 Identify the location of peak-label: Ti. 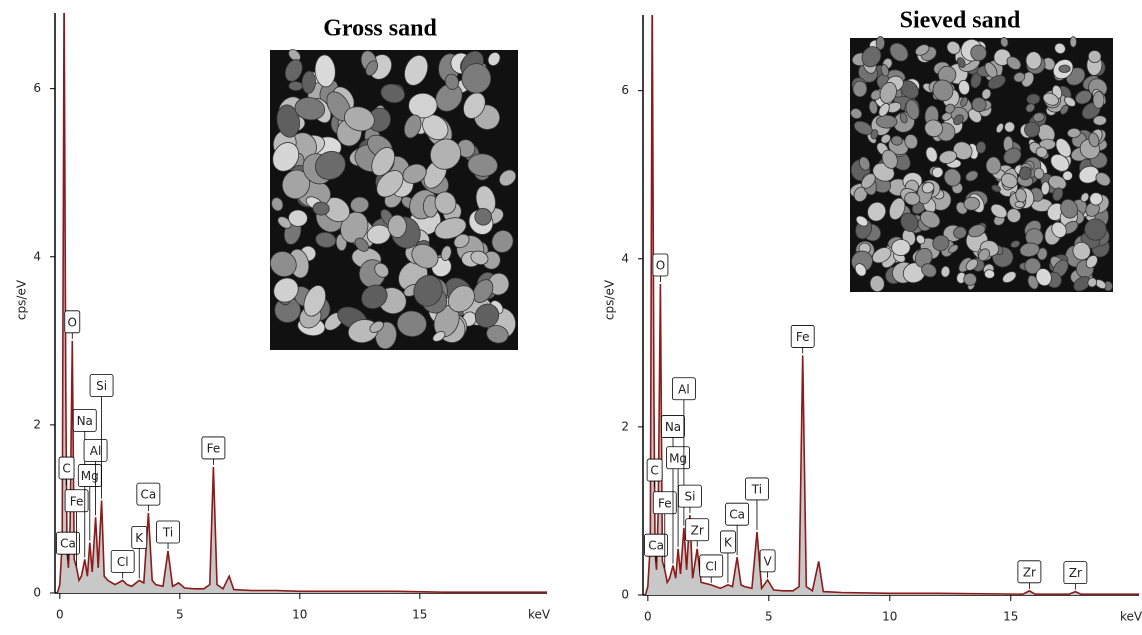
(167, 532).